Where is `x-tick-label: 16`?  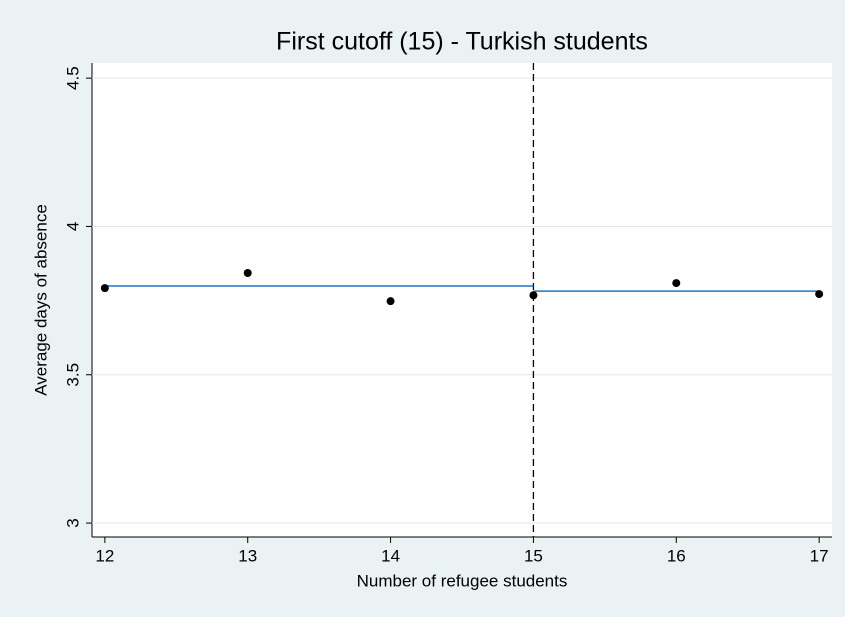
x-tick-label: 16 is located at coordinates (676, 555).